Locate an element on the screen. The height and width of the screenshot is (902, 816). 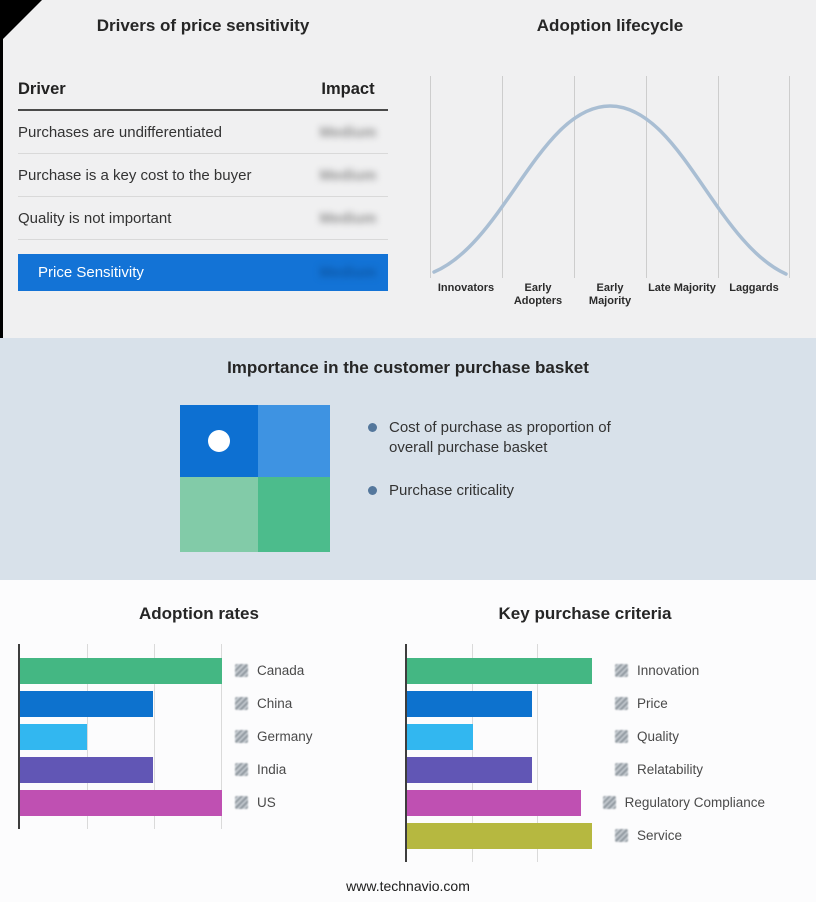
list-item: Purchase criticality is located at coordinates (506, 491).